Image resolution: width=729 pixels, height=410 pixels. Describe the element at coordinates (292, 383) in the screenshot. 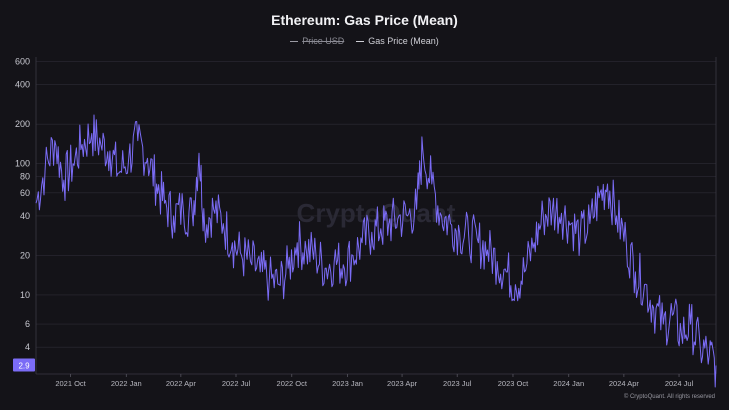

I see `x-tick-label: 2022 Oct` at that location.